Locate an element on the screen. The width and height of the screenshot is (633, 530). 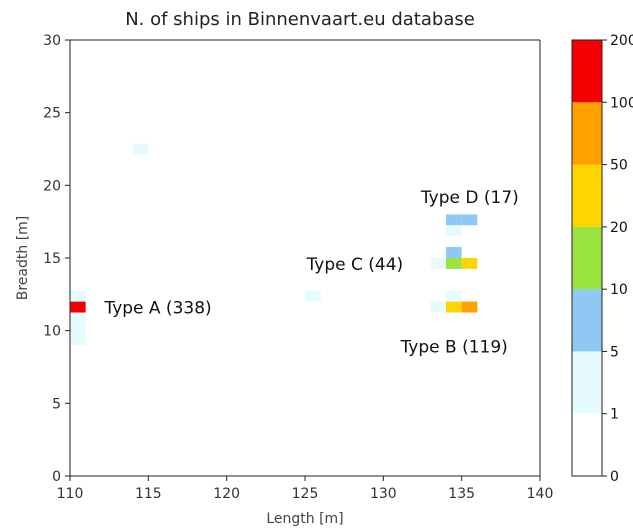
chart-title: N. of ships in Binnenvaart.eu database is located at coordinates (300, 19).